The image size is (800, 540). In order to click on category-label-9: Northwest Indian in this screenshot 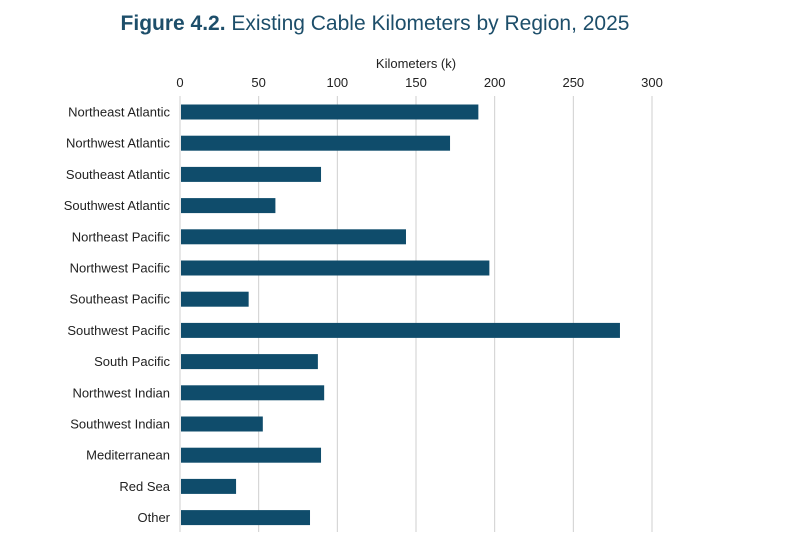, I will do `click(121, 392)`.